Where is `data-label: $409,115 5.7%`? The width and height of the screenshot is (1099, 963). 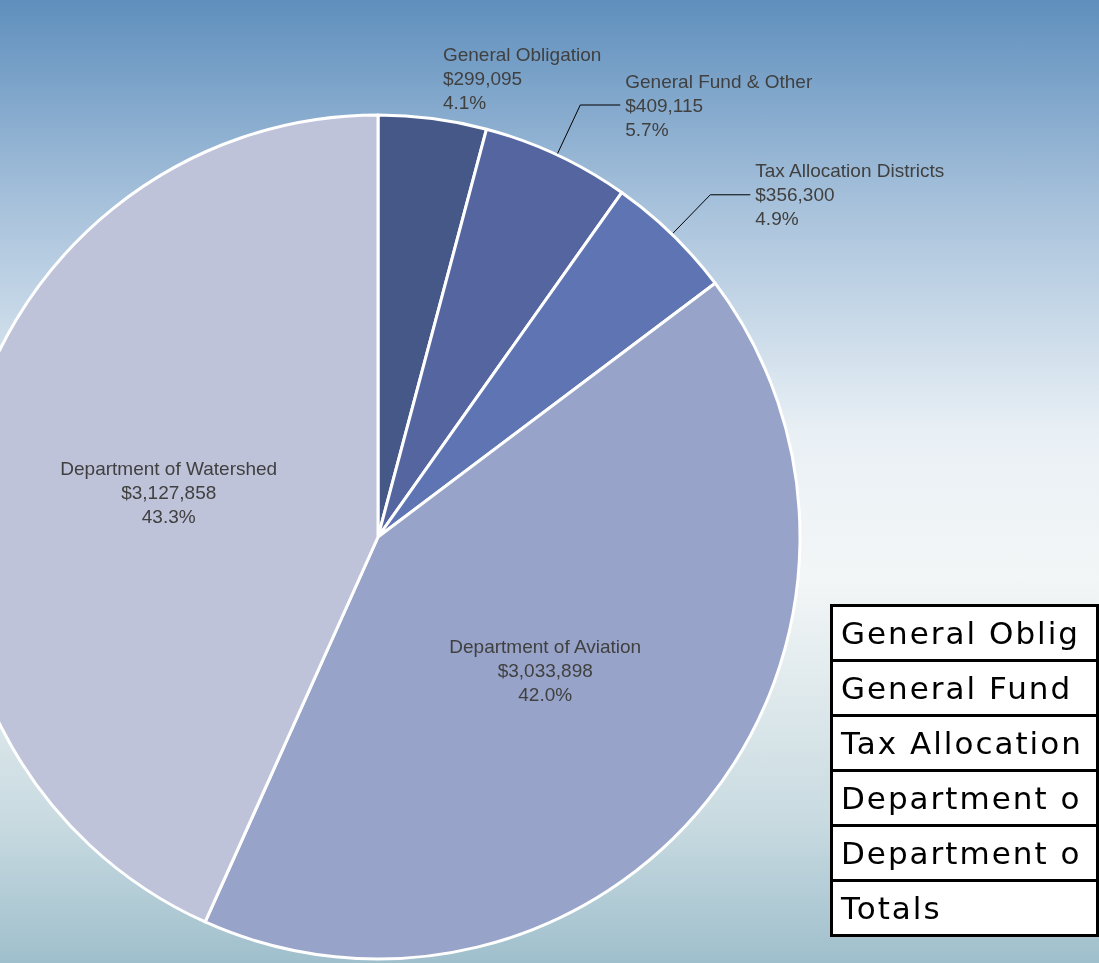 data-label: $409,115 5.7% is located at coordinates (664, 117).